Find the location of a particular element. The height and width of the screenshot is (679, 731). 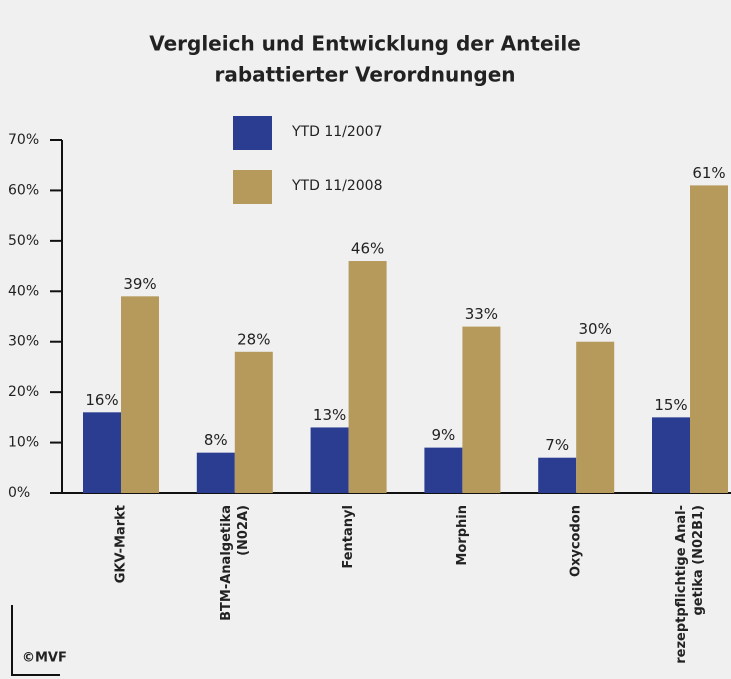

x-tick-label: getika (N02B1) is located at coordinates (698, 560).